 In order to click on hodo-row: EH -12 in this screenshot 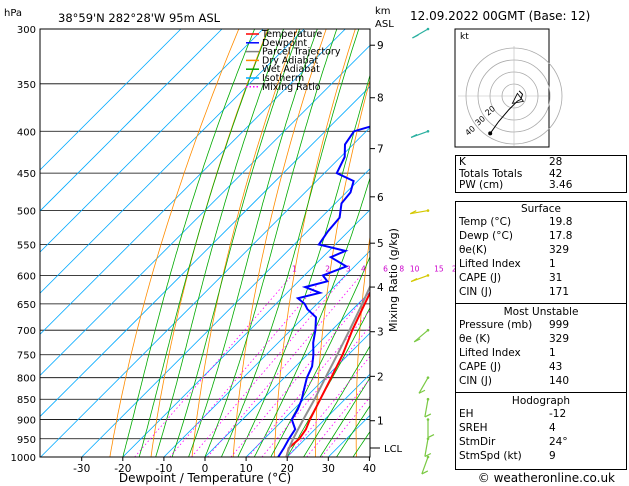, I will do `click(541, 414)`.